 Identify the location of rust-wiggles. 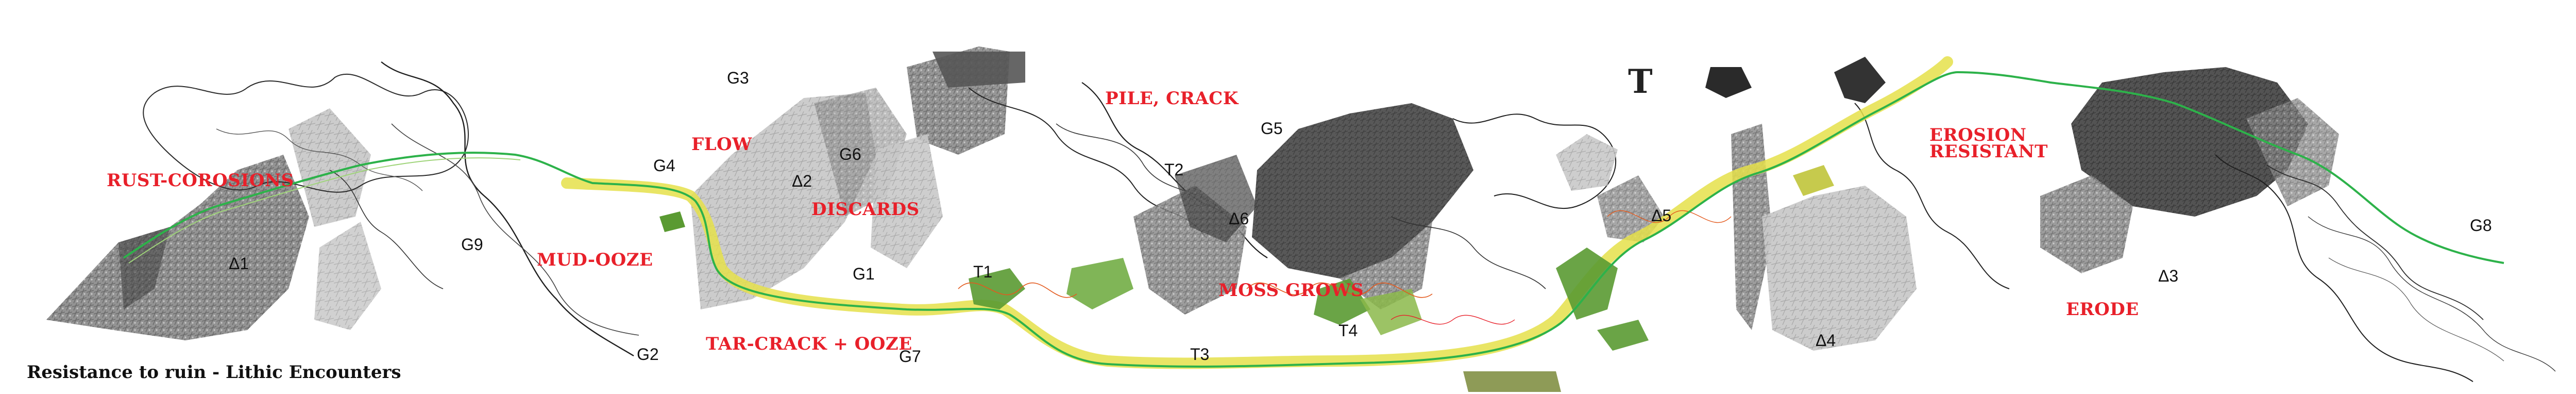
(1345, 267).